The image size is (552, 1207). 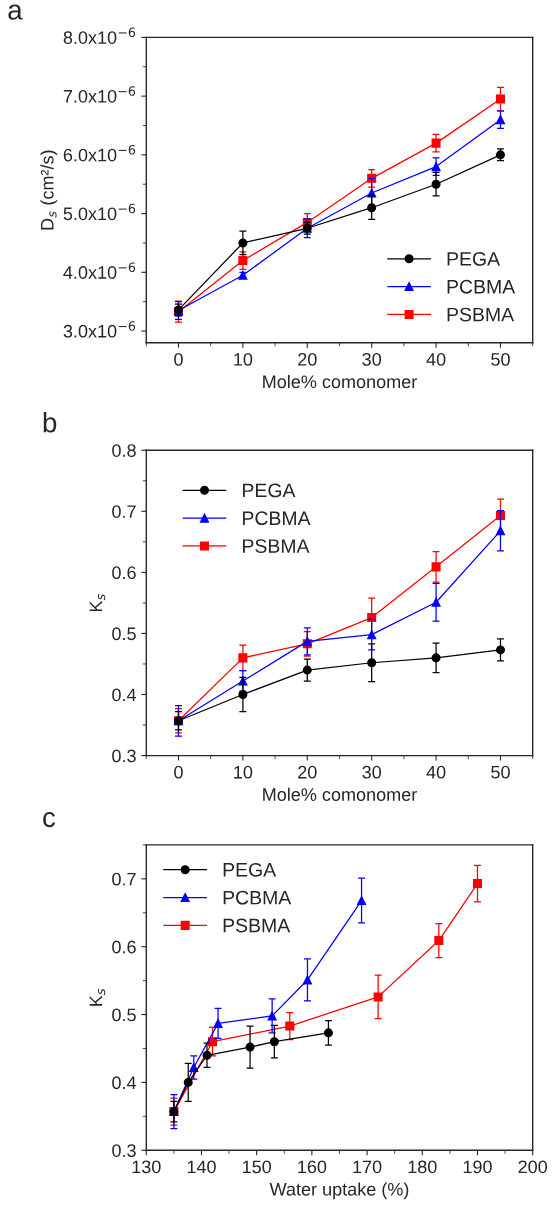 What do you see at coordinates (201, 1167) in the screenshot?
I see `x-tick-label: 140` at bounding box center [201, 1167].